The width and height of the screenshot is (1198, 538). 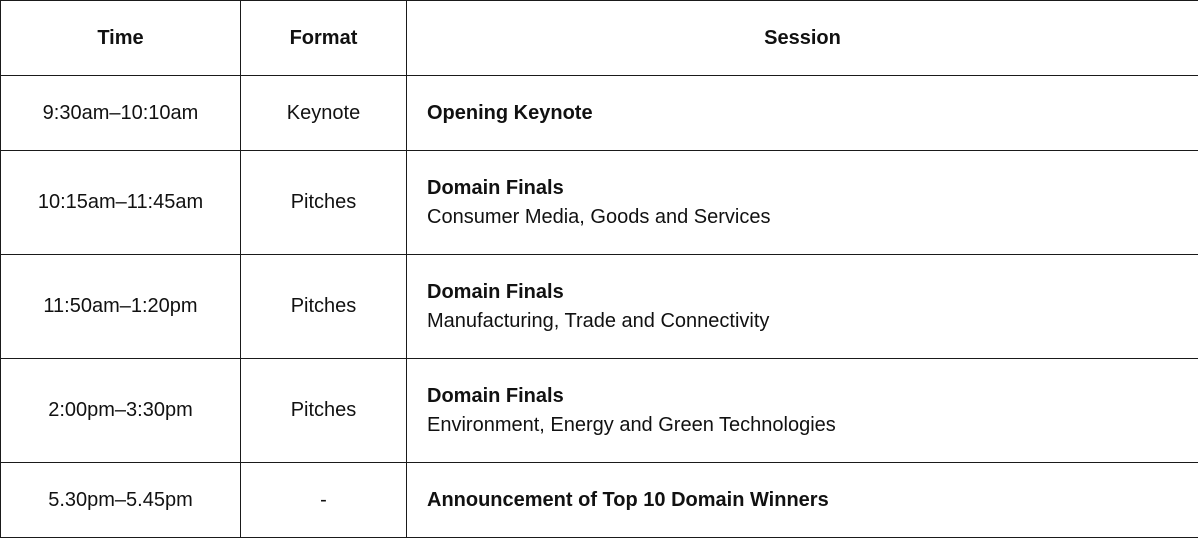 I want to click on time-cell: 5.30pm–5.45pm, so click(x=121, y=500).